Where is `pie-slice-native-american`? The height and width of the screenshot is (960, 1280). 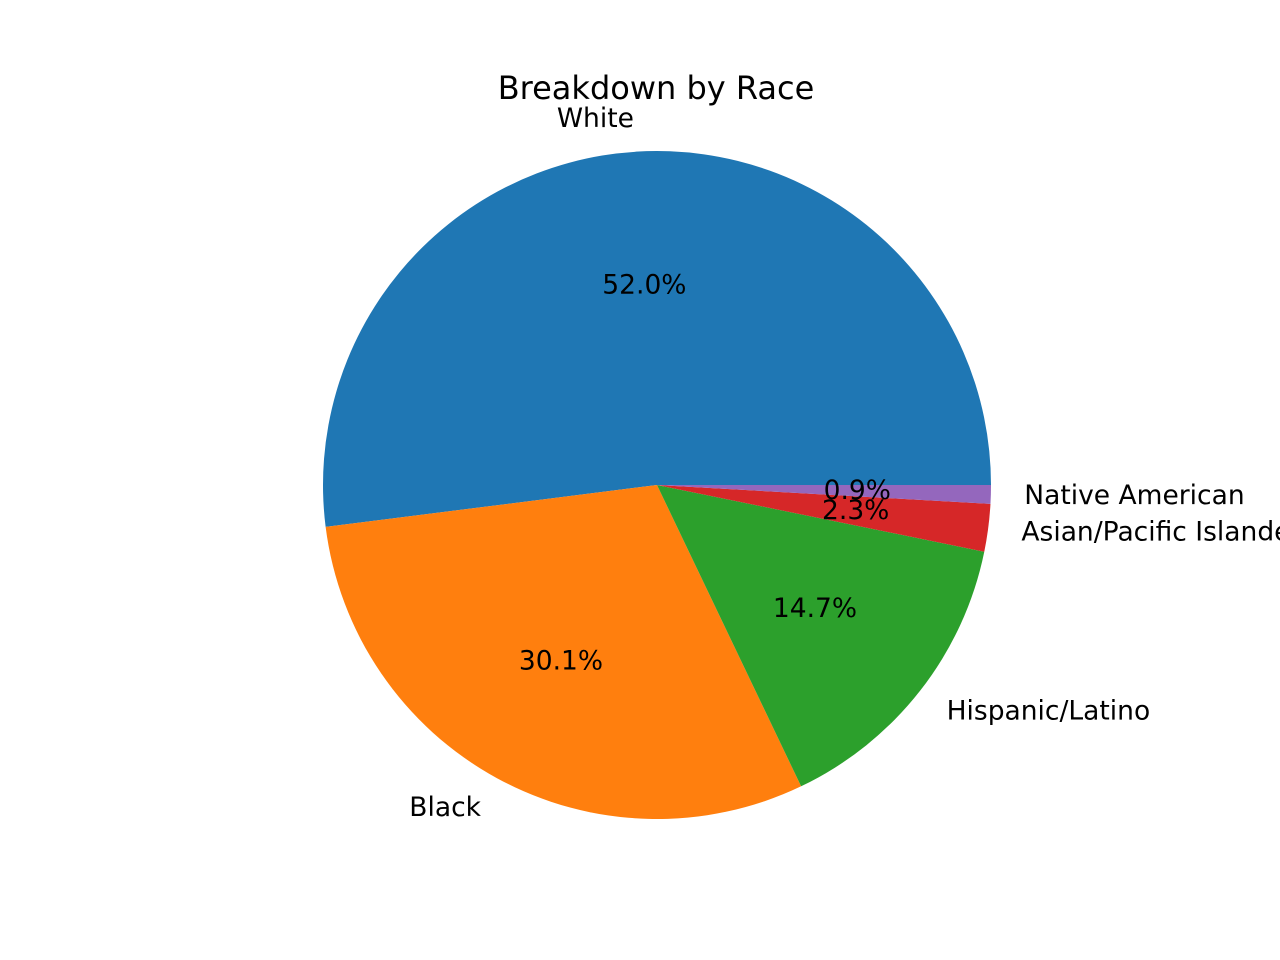 pie-slice-native-american is located at coordinates (824, 494).